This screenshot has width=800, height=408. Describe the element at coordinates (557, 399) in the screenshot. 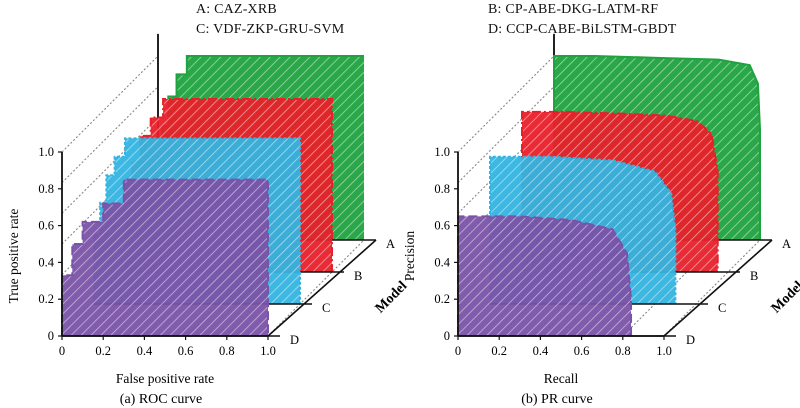

I see `panel-caption: (b) PR curve` at that location.